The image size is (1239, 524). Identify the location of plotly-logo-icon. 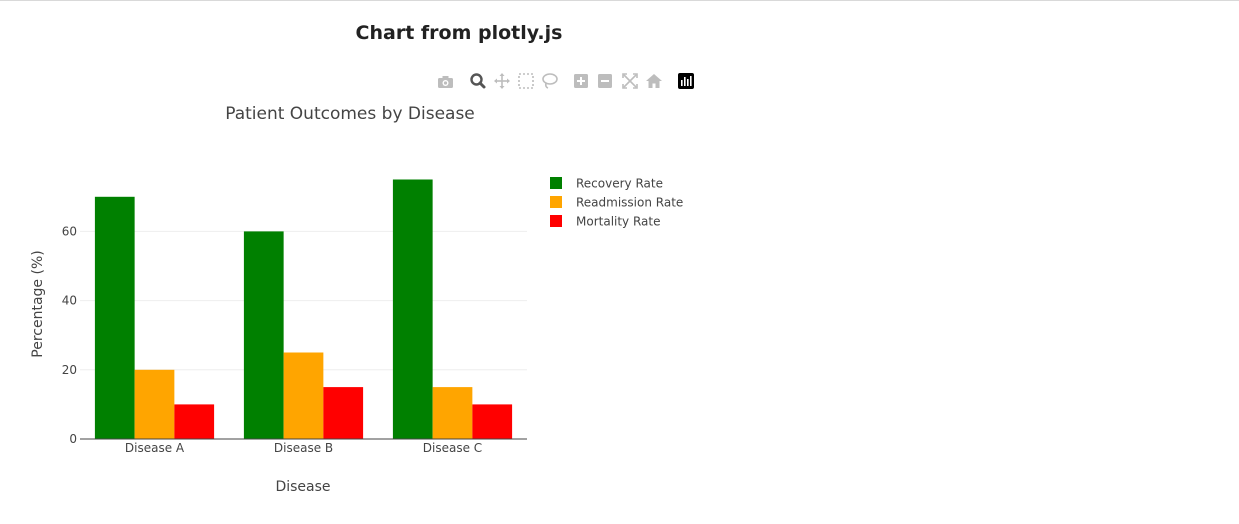
(686, 81).